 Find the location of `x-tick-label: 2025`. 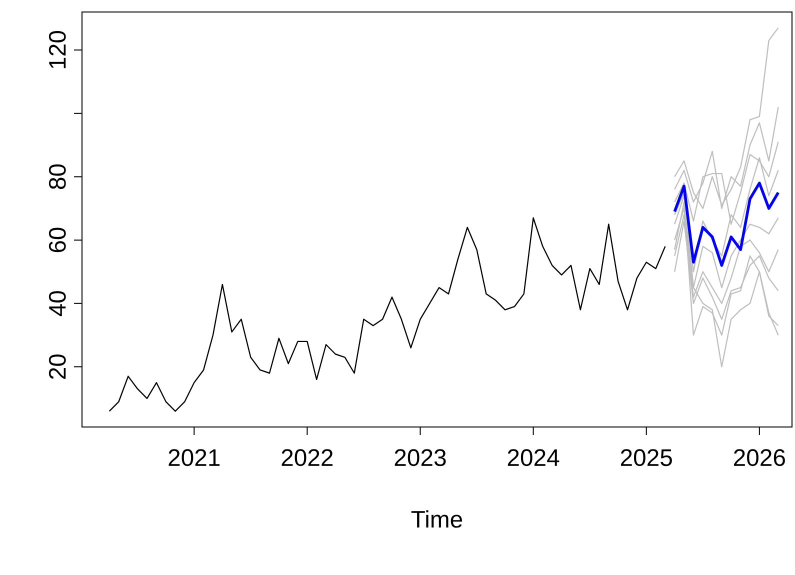

x-tick-label: 2025 is located at coordinates (646, 457).